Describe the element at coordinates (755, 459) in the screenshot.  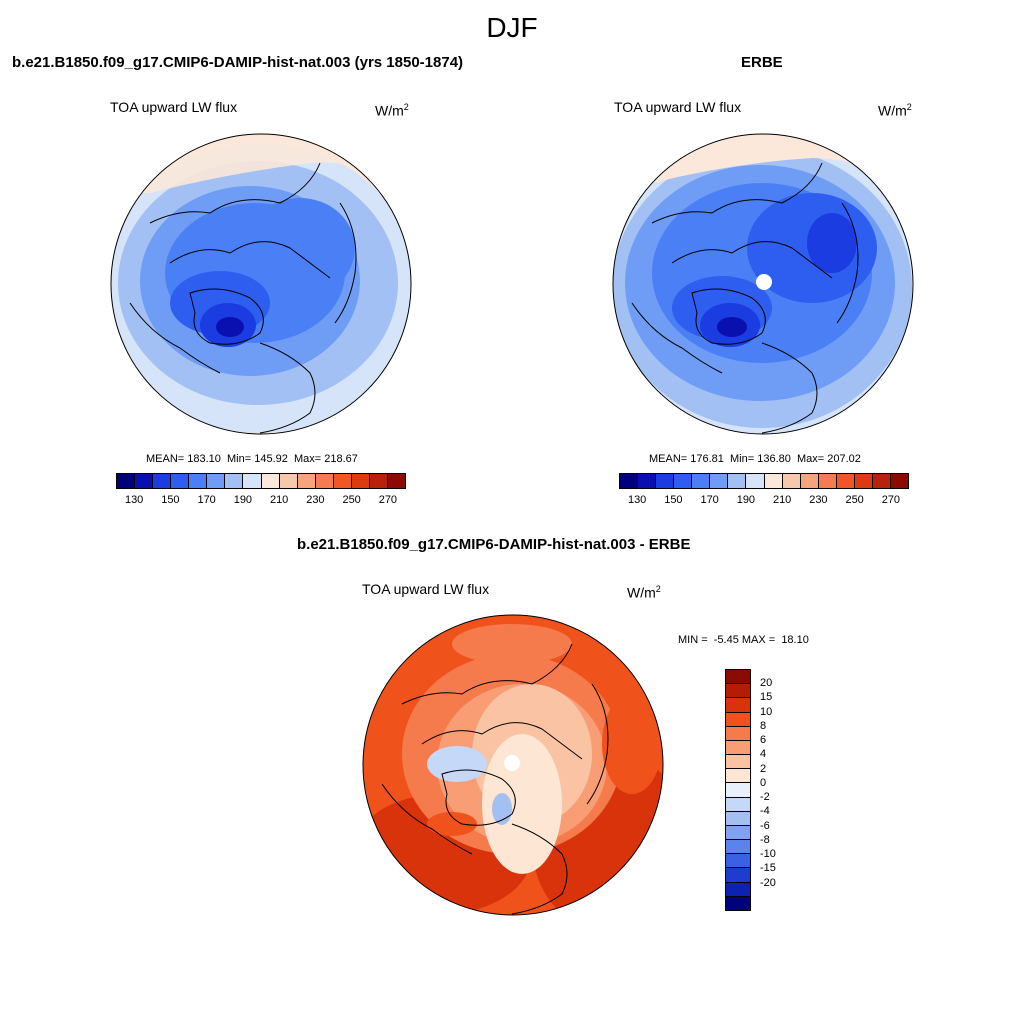
I see `obs-stats: MEAN= 176.81 Min= 136.80 Max= 207.02` at that location.